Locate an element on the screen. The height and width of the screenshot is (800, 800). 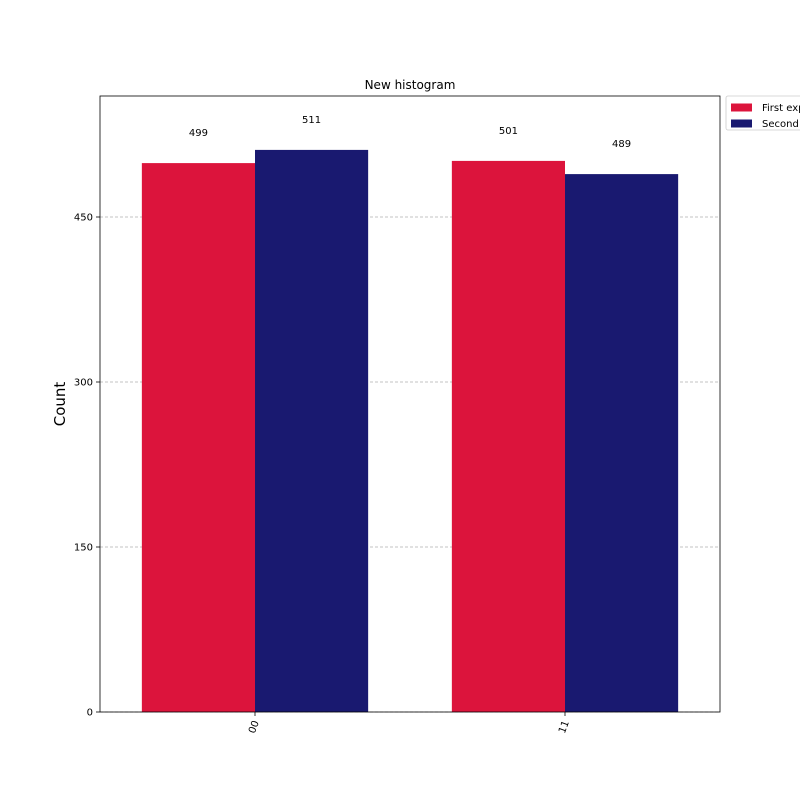
x-tick-label: 11 is located at coordinates (564, 727).